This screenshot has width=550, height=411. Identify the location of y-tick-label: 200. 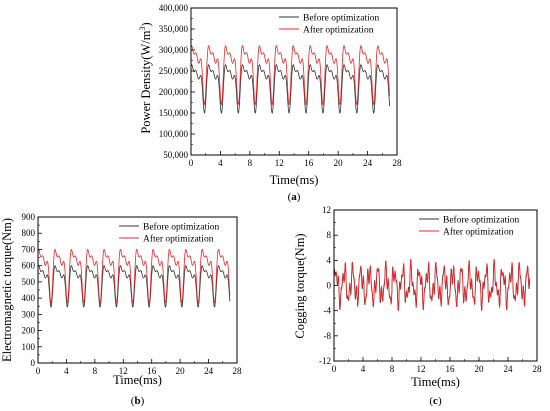
(29, 331).